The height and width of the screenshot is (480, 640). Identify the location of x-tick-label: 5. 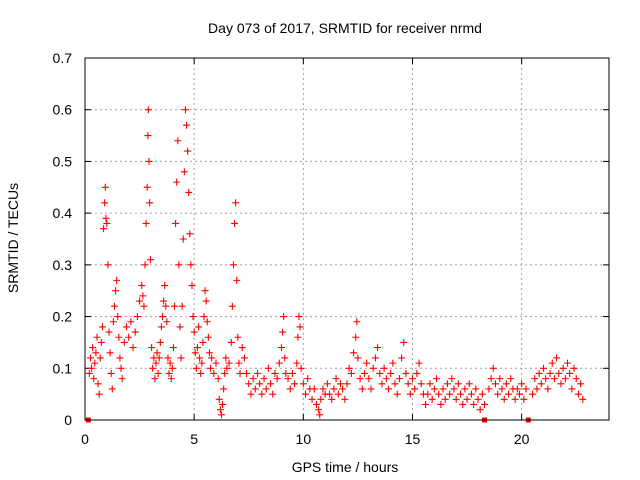
(194, 439).